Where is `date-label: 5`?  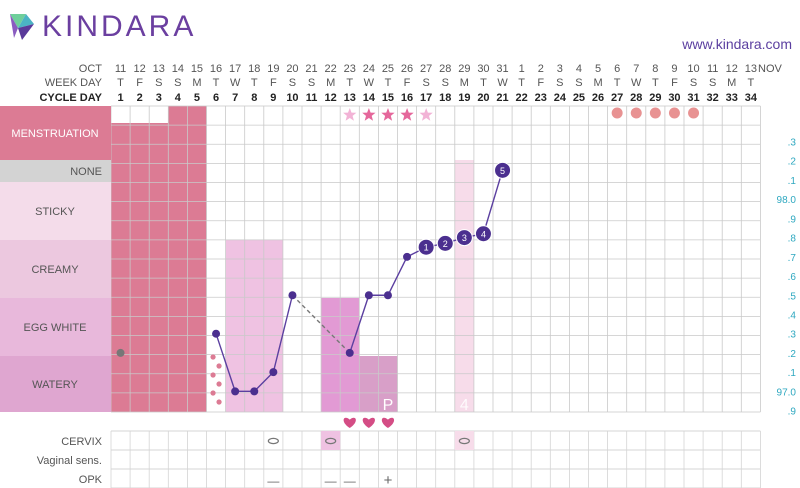 date-label: 5 is located at coordinates (598, 69).